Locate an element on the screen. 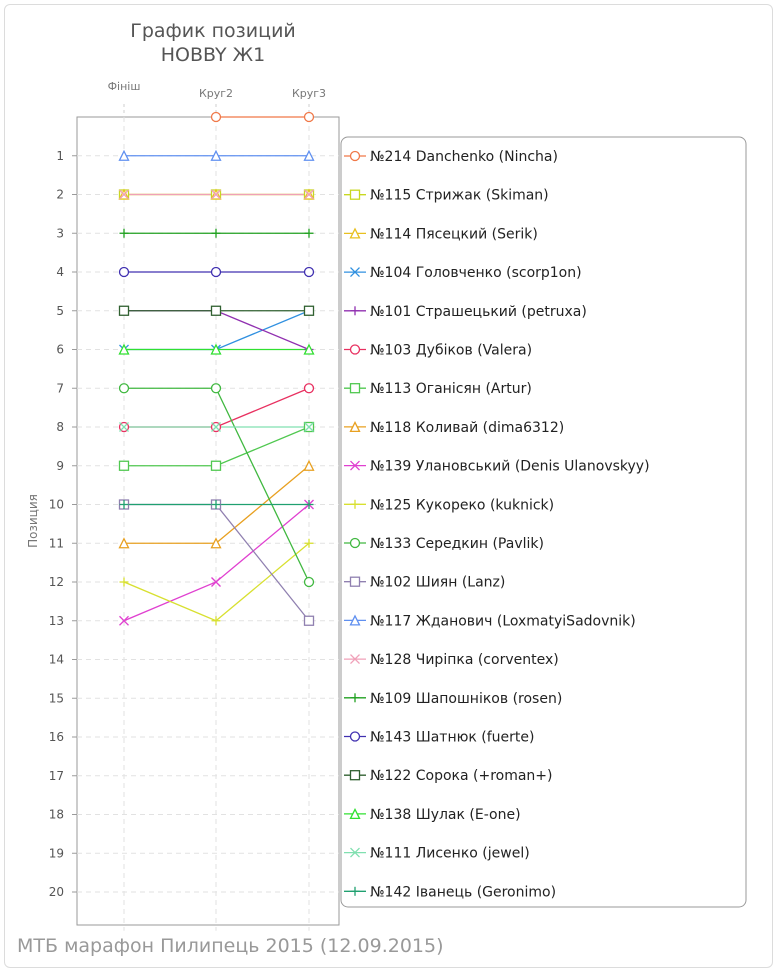  y-tick-label: 6 is located at coordinates (60, 350).